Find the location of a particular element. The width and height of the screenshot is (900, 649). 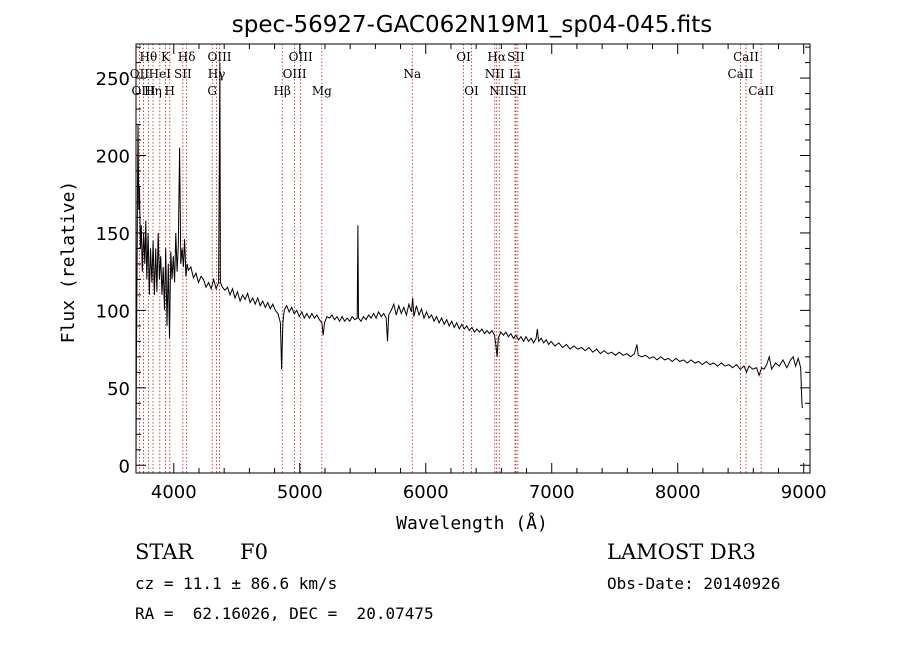

line-marker-label-20: H is located at coordinates (170, 91).